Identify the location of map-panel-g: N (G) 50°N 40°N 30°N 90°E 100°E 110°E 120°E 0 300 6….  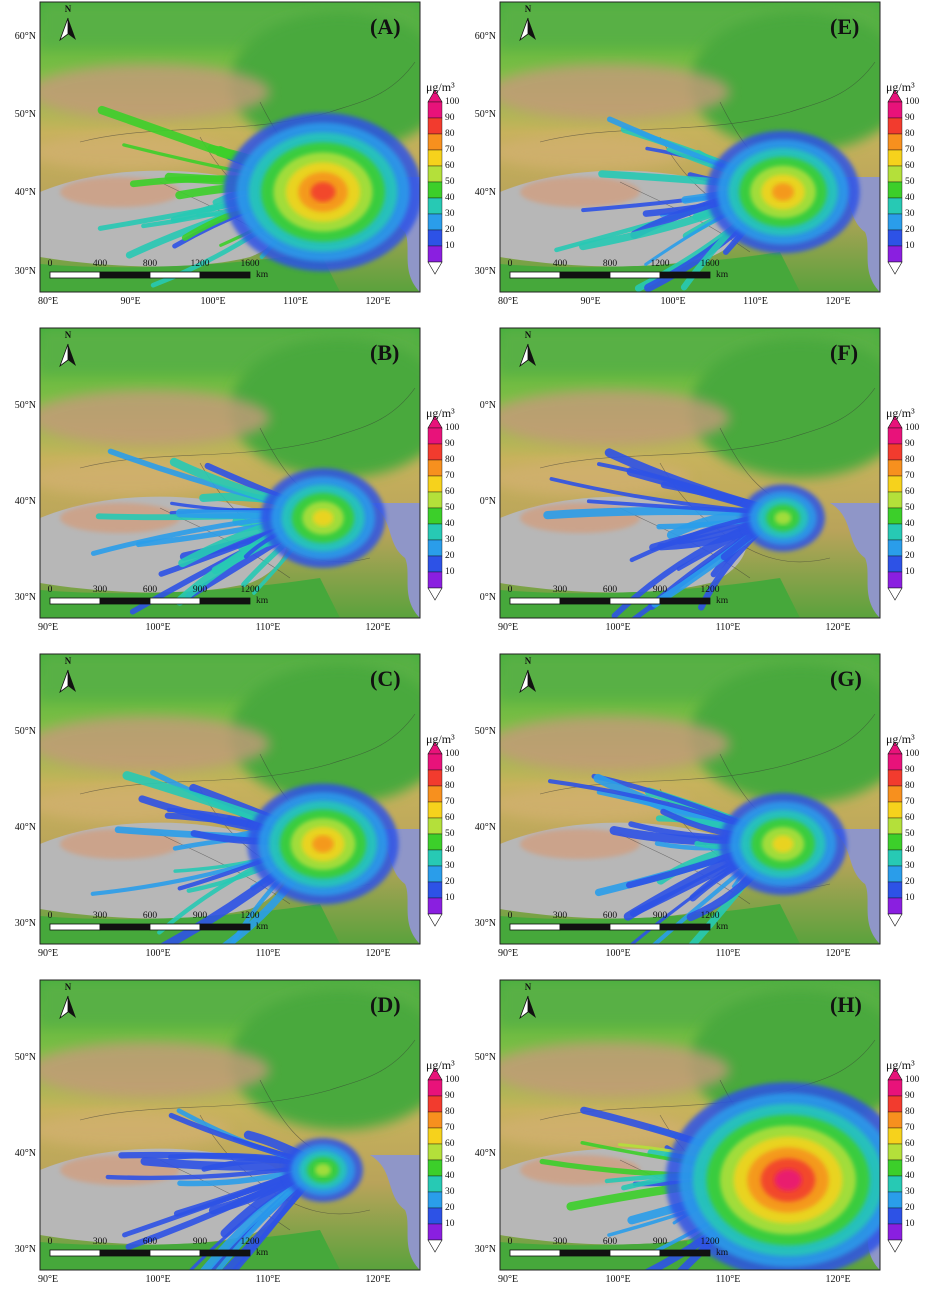
(697, 813).